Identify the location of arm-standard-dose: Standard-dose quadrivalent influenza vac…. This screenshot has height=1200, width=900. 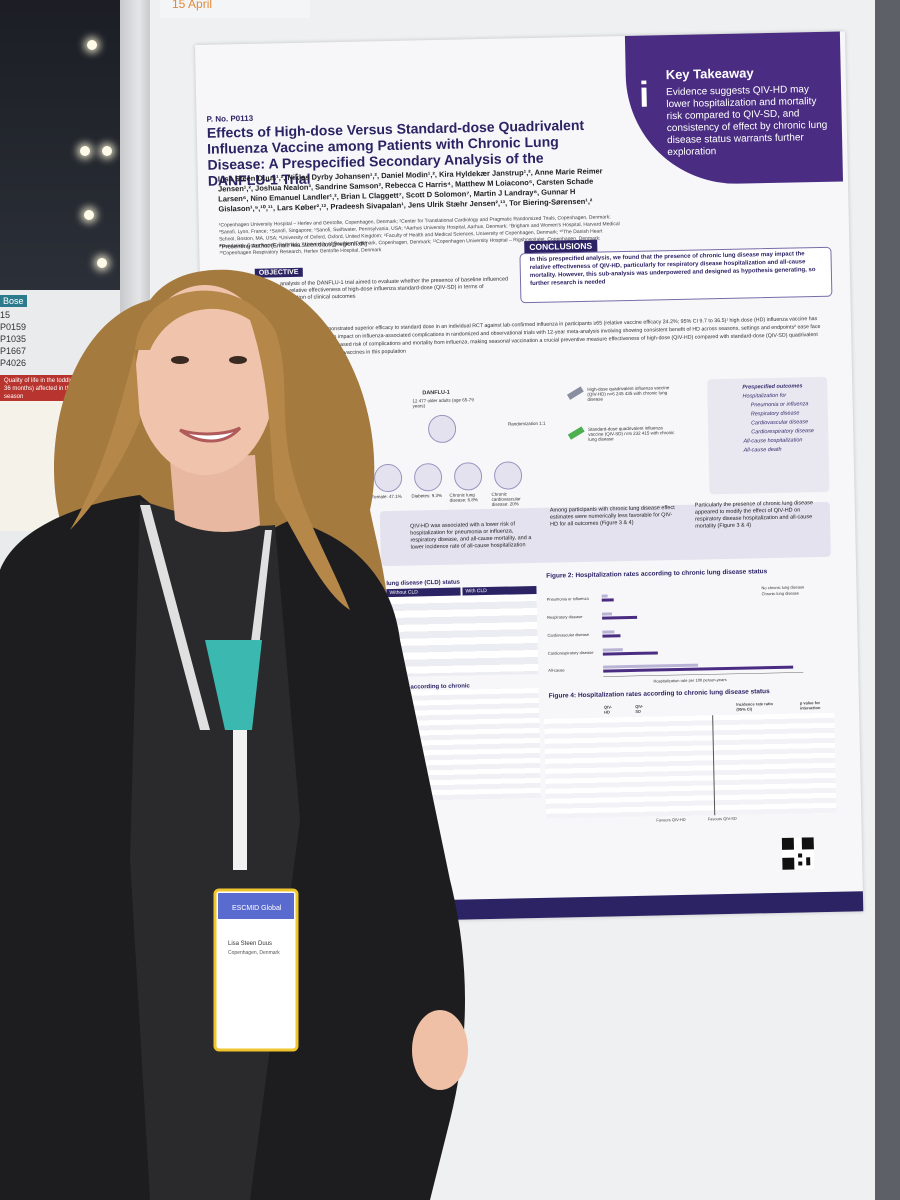
(631, 433).